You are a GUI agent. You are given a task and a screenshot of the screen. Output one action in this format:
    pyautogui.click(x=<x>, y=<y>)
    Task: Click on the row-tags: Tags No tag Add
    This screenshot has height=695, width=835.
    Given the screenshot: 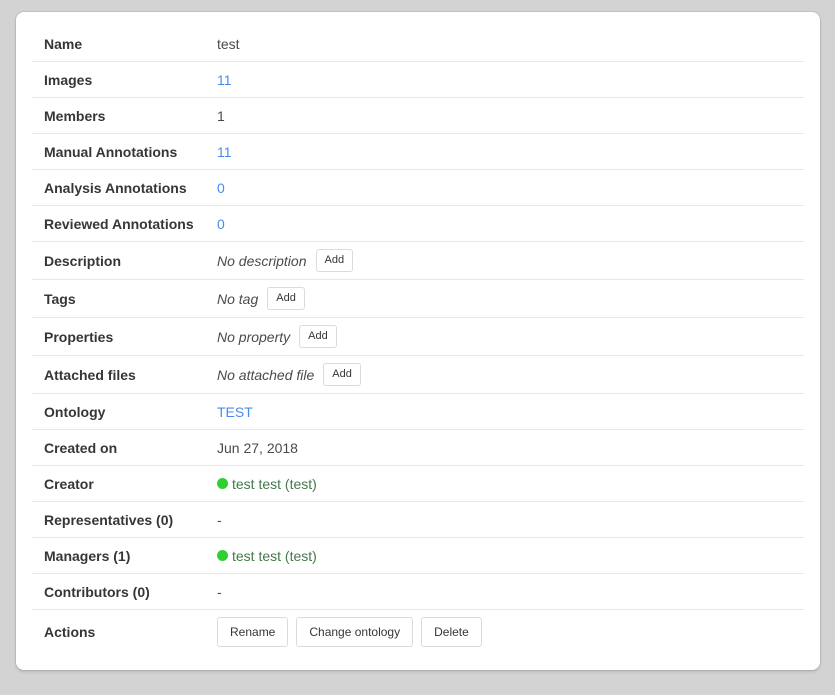 What is the action you would take?
    pyautogui.click(x=418, y=299)
    